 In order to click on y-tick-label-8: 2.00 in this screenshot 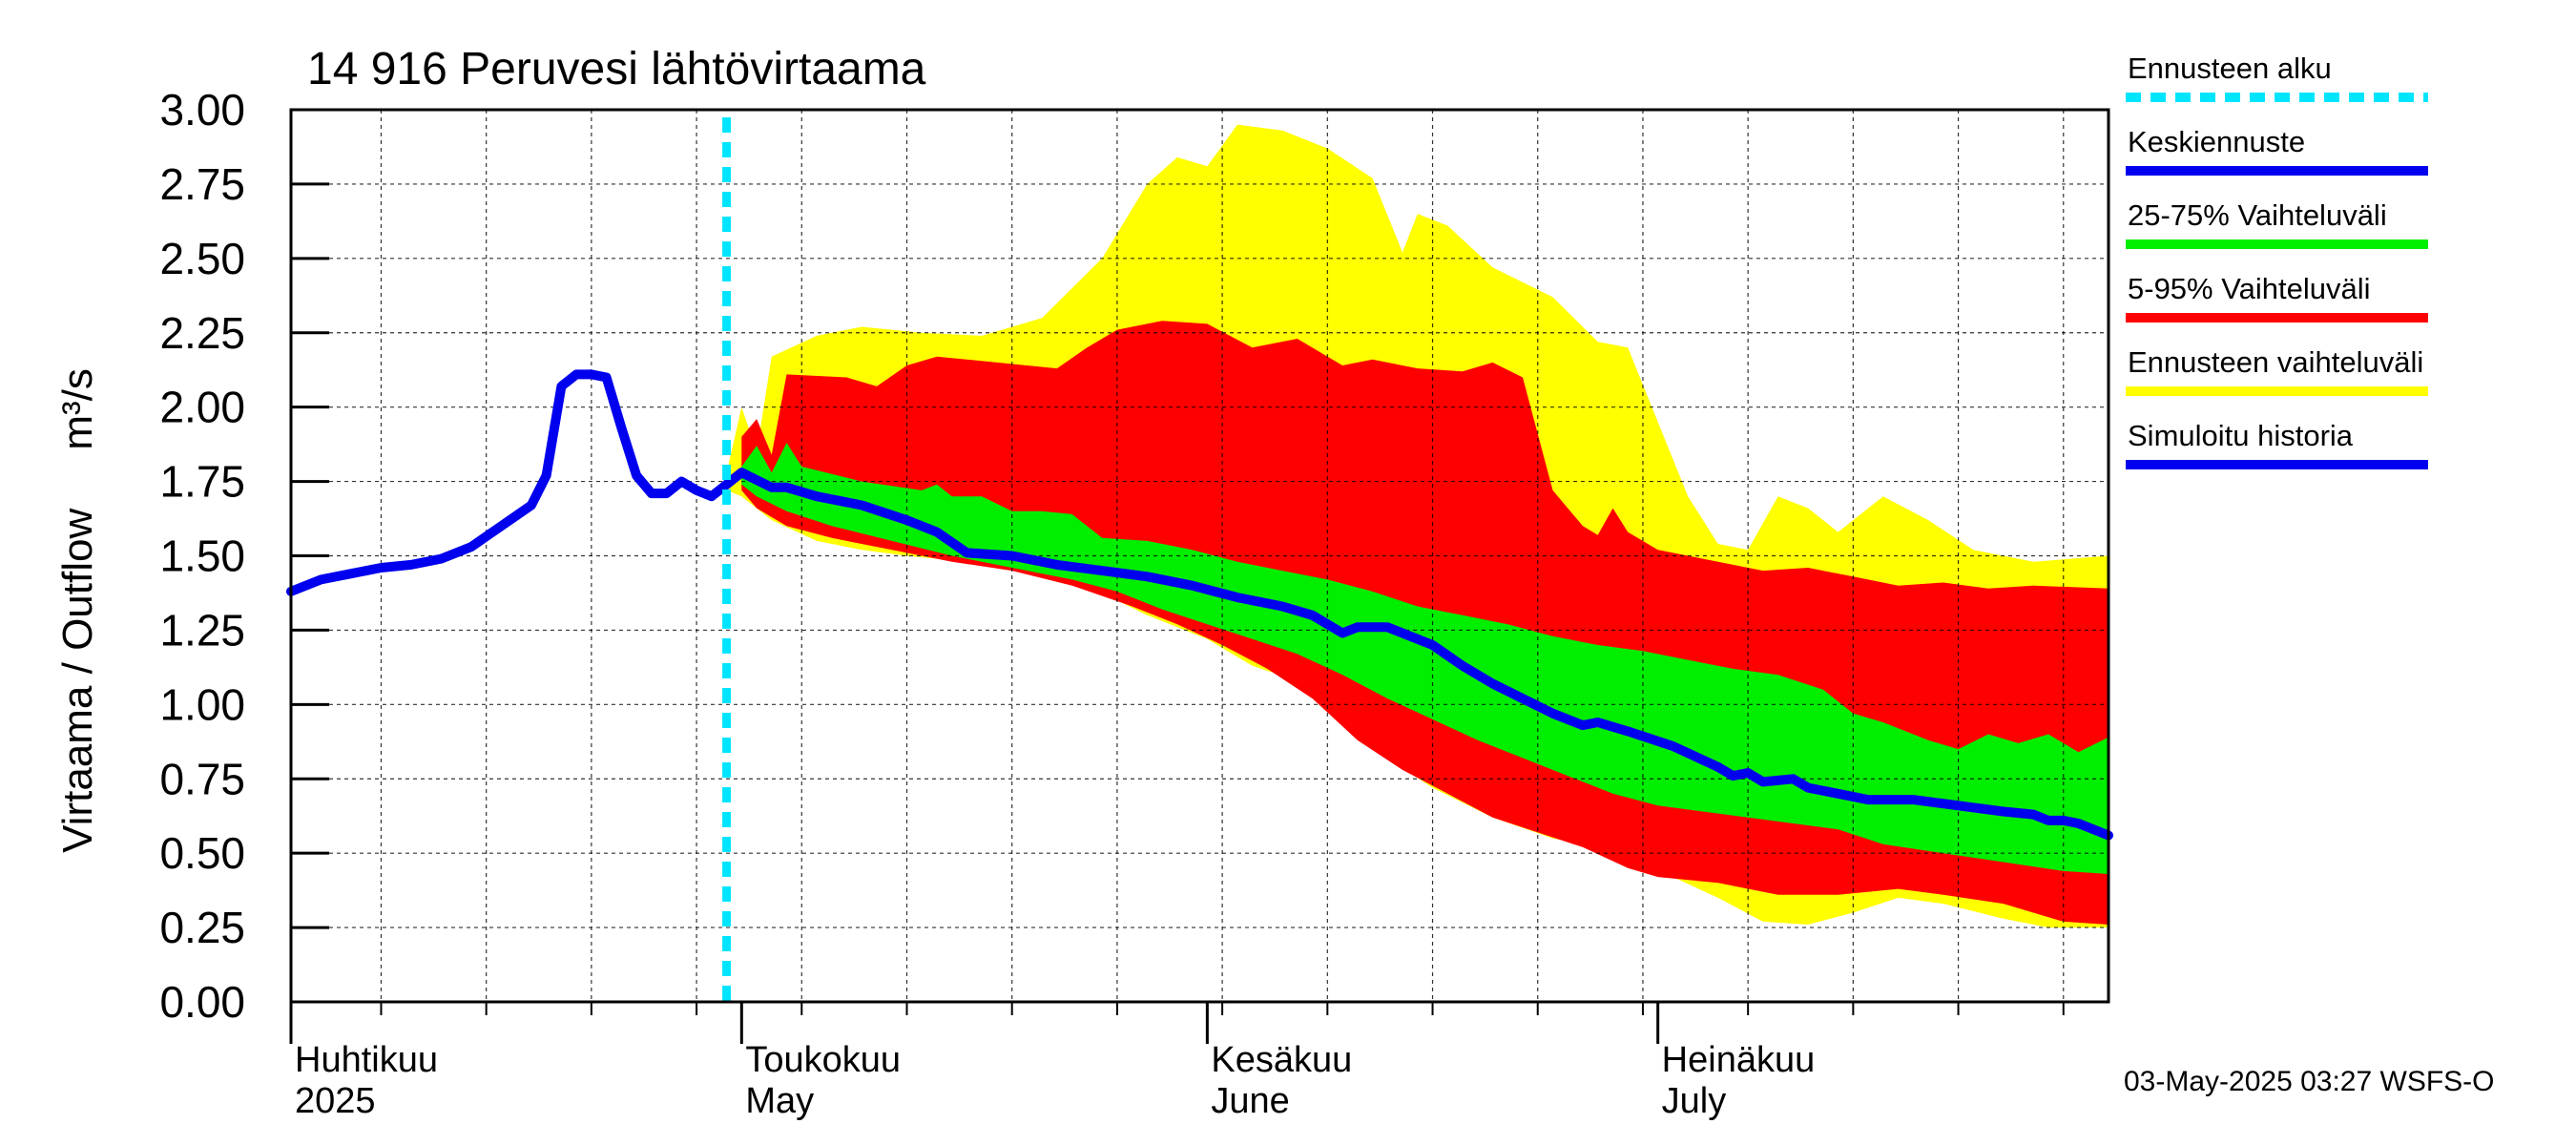, I will do `click(202, 407)`.